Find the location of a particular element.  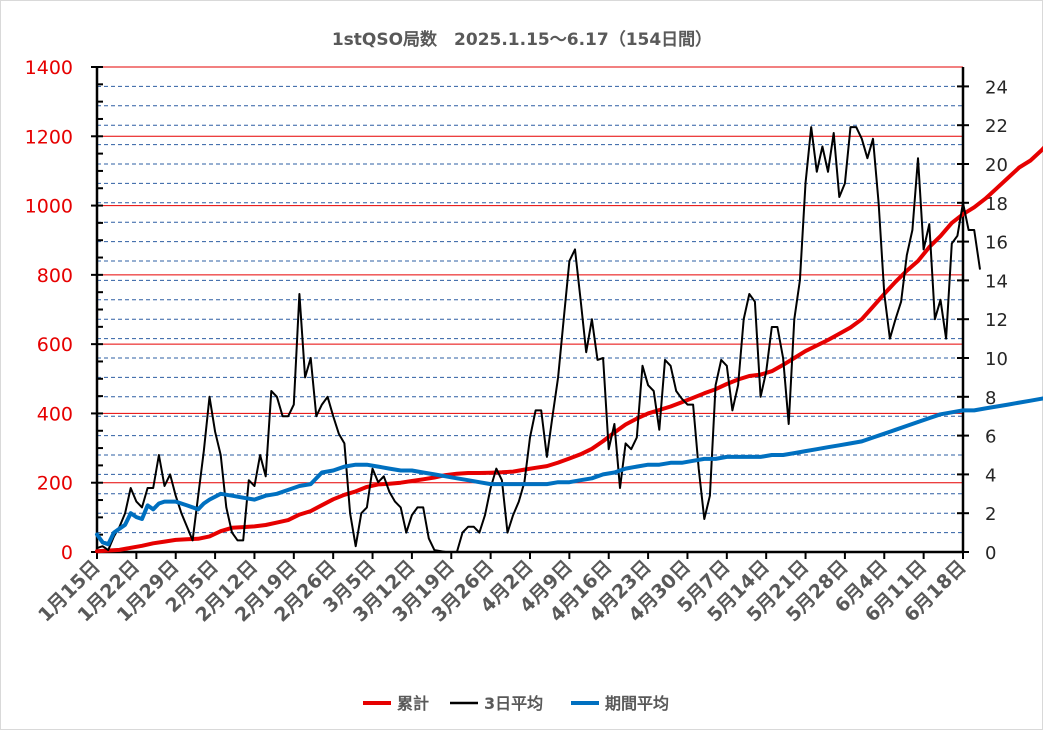

y-right-tick-label: 12 is located at coordinates (996, 320).